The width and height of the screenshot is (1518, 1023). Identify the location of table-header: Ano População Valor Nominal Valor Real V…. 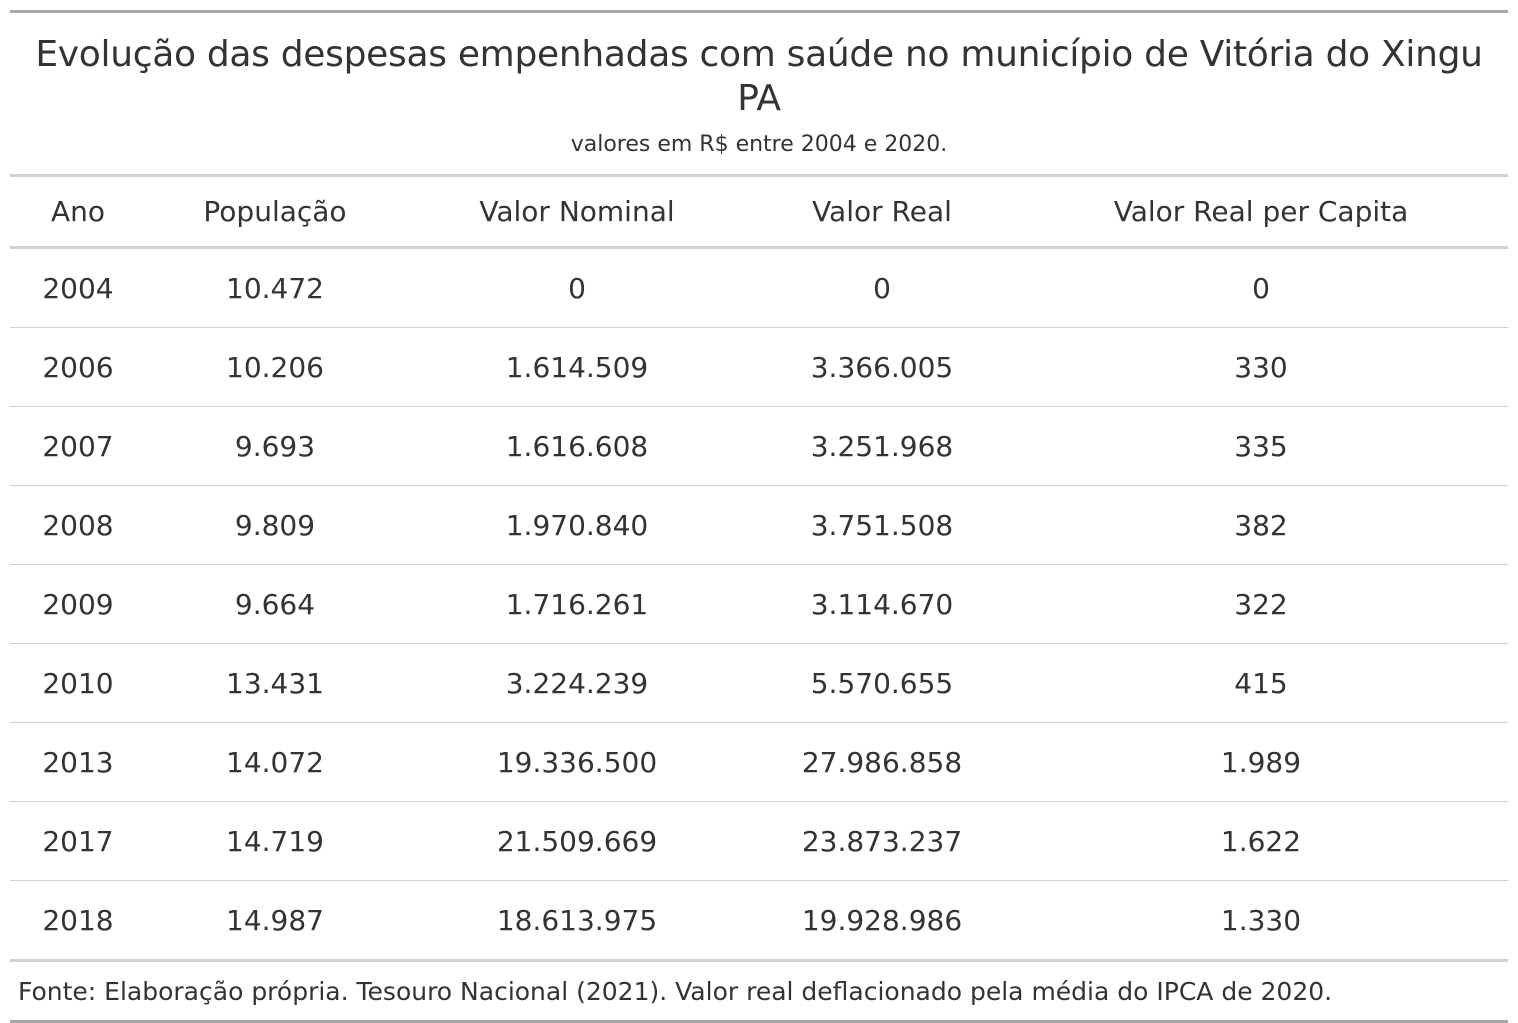
(759, 211).